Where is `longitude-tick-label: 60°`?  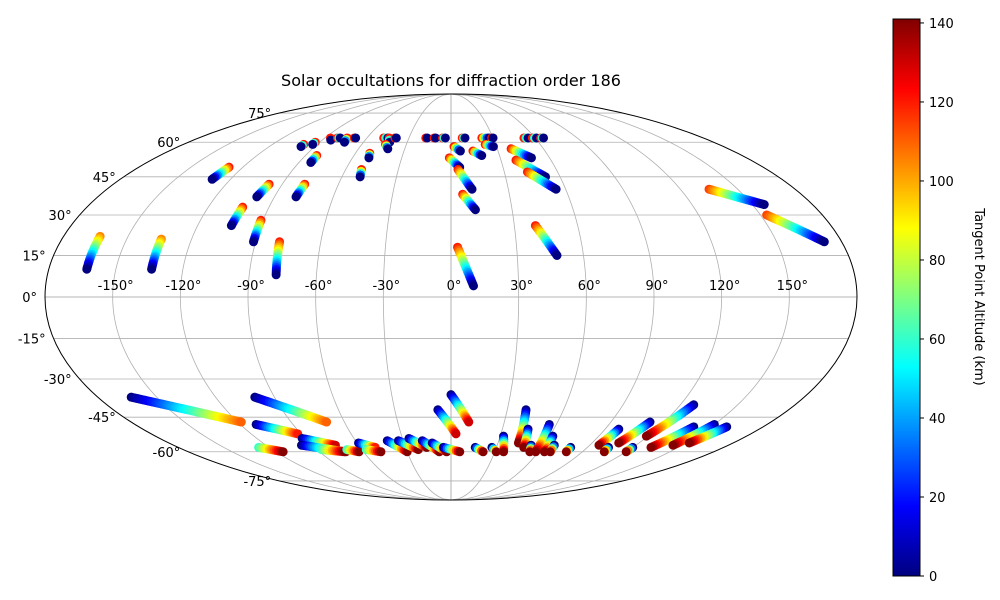 longitude-tick-label: 60° is located at coordinates (589, 286).